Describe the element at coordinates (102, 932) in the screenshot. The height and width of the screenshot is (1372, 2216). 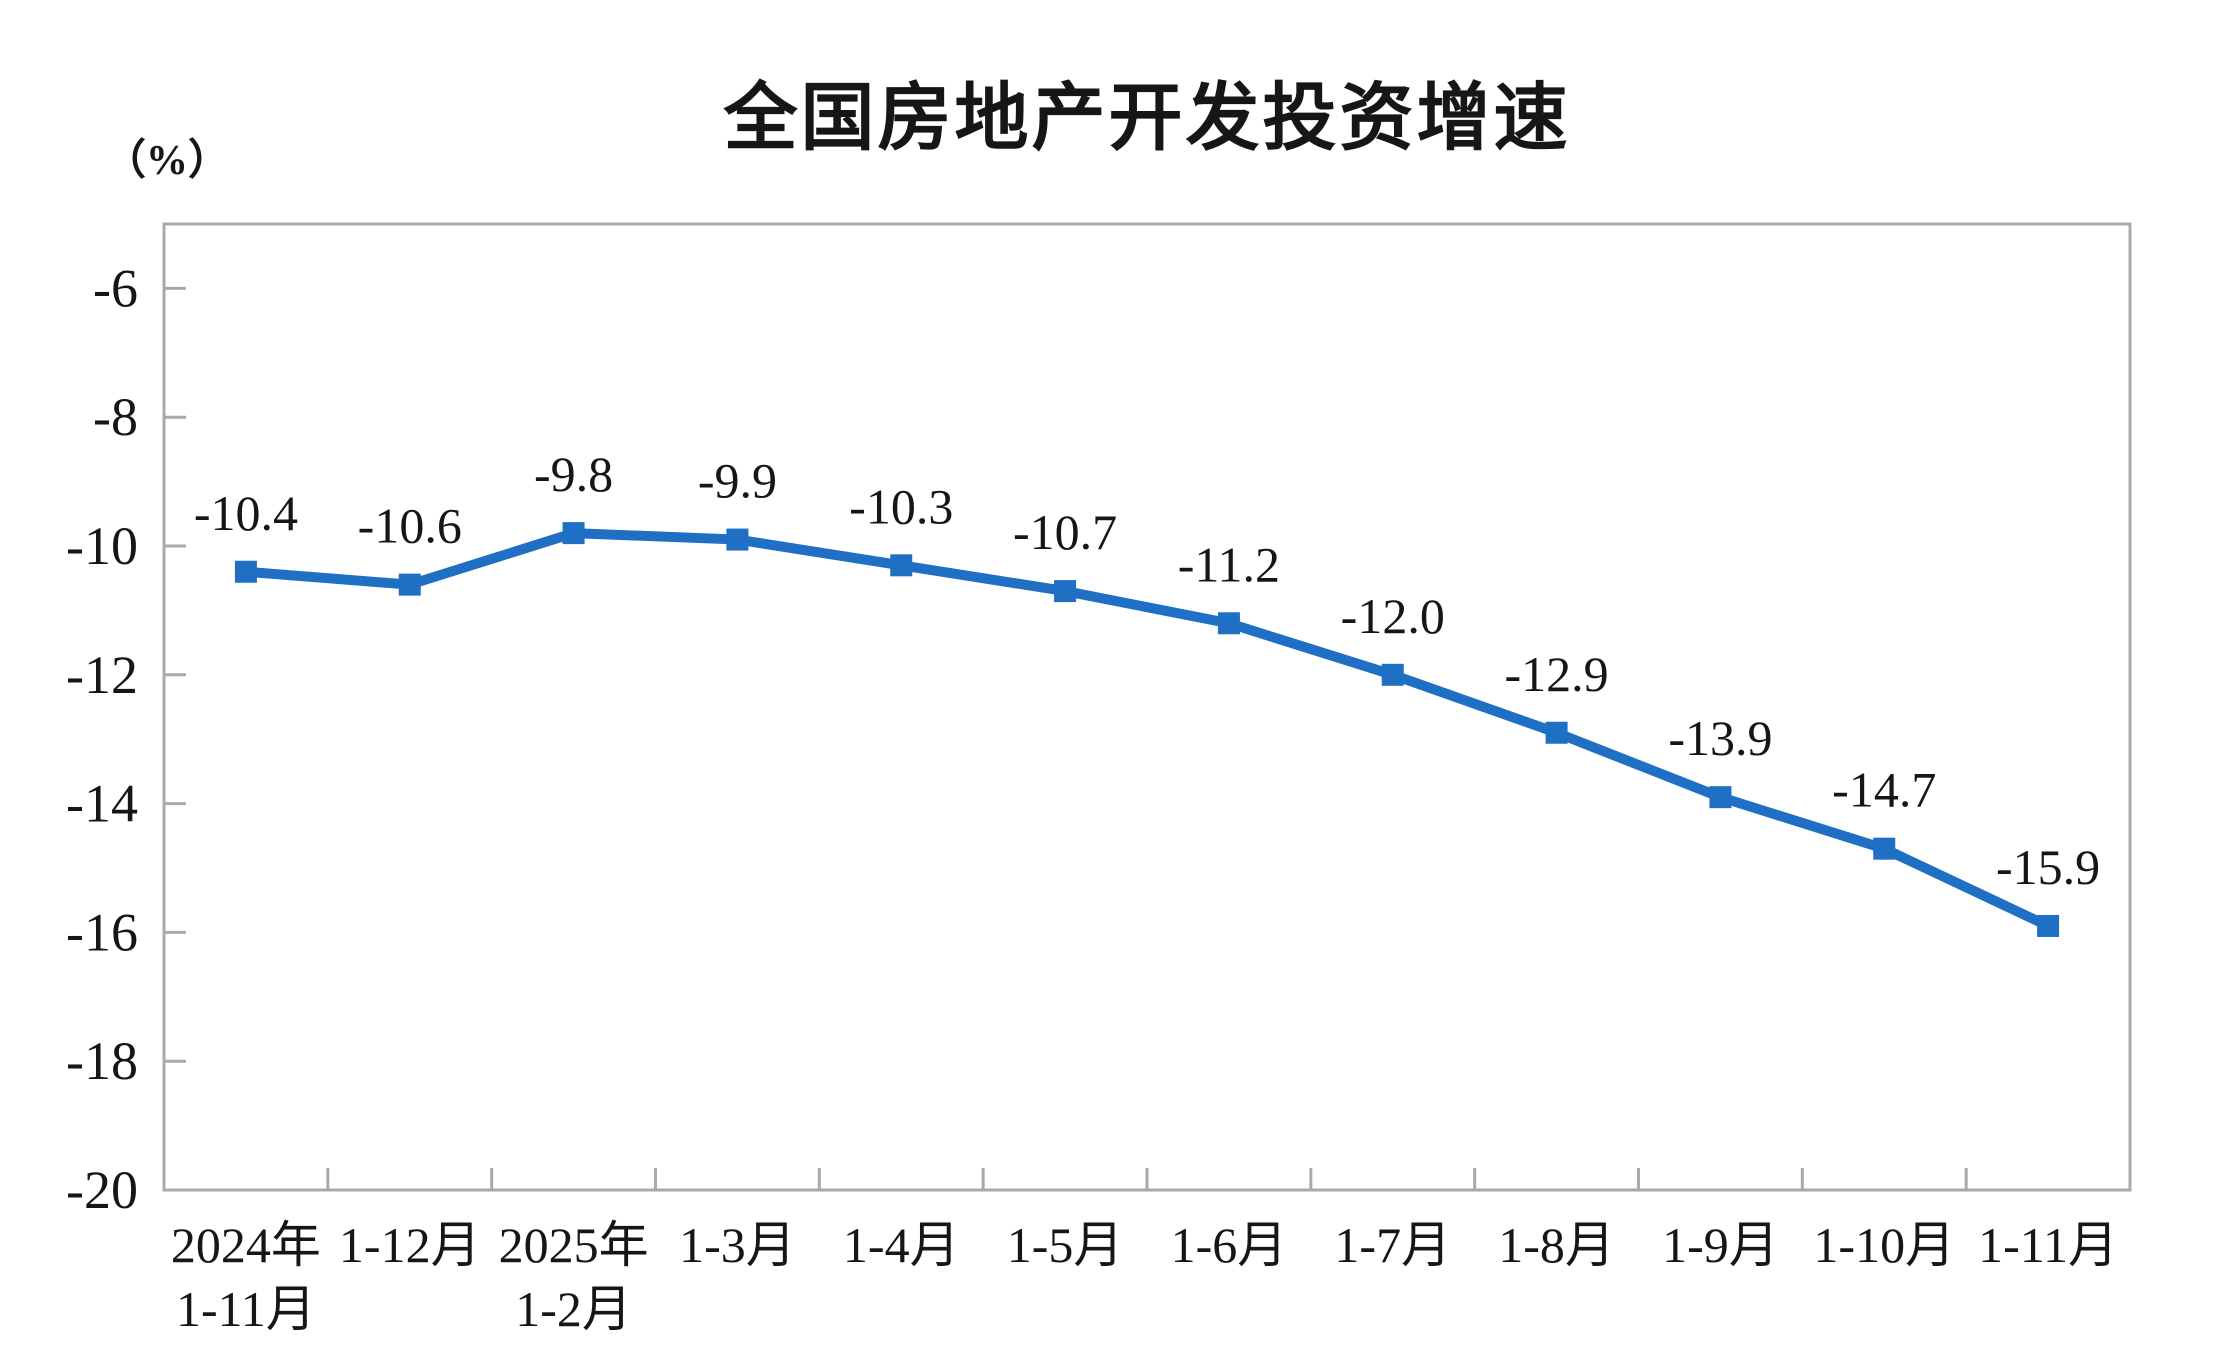
I see `y-axis-tick-label: -16` at that location.